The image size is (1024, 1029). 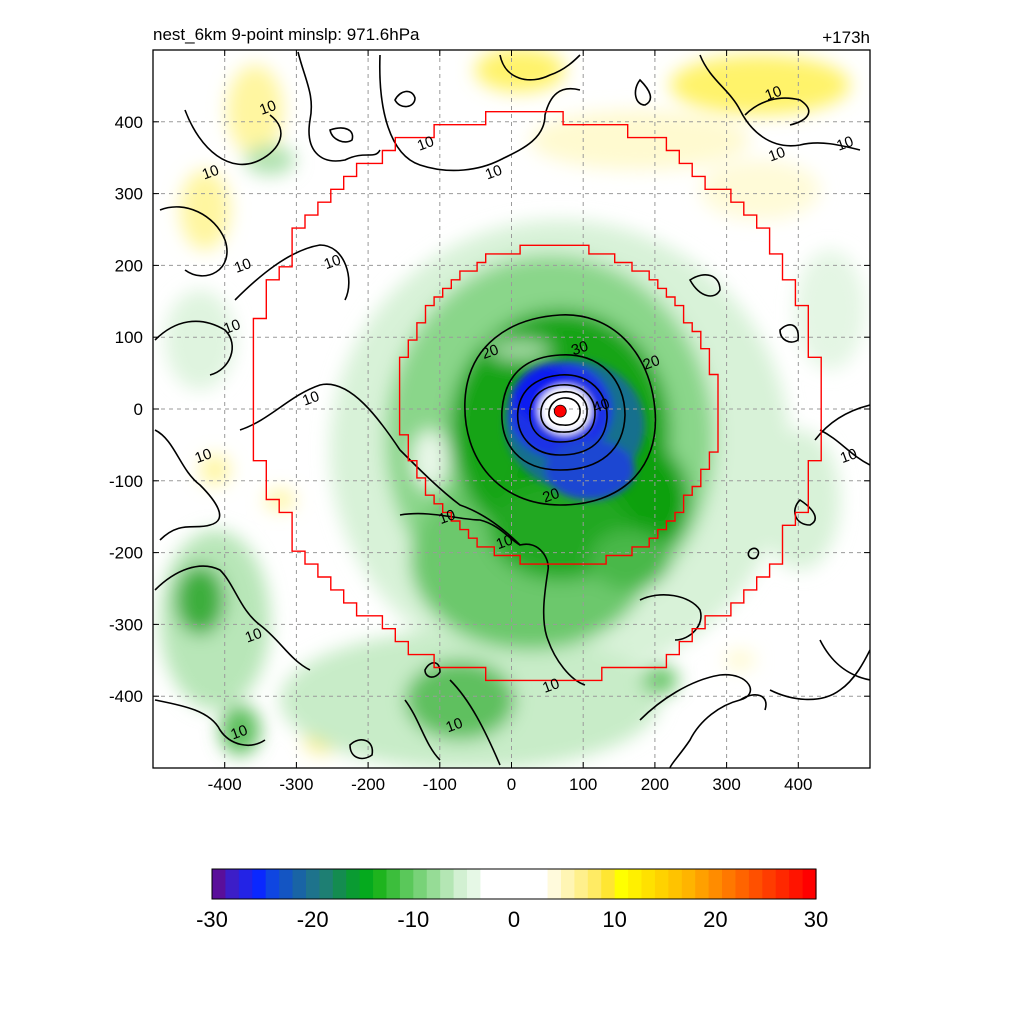 What do you see at coordinates (413, 919) in the screenshot?
I see `colorbar-tick-label: -10` at bounding box center [413, 919].